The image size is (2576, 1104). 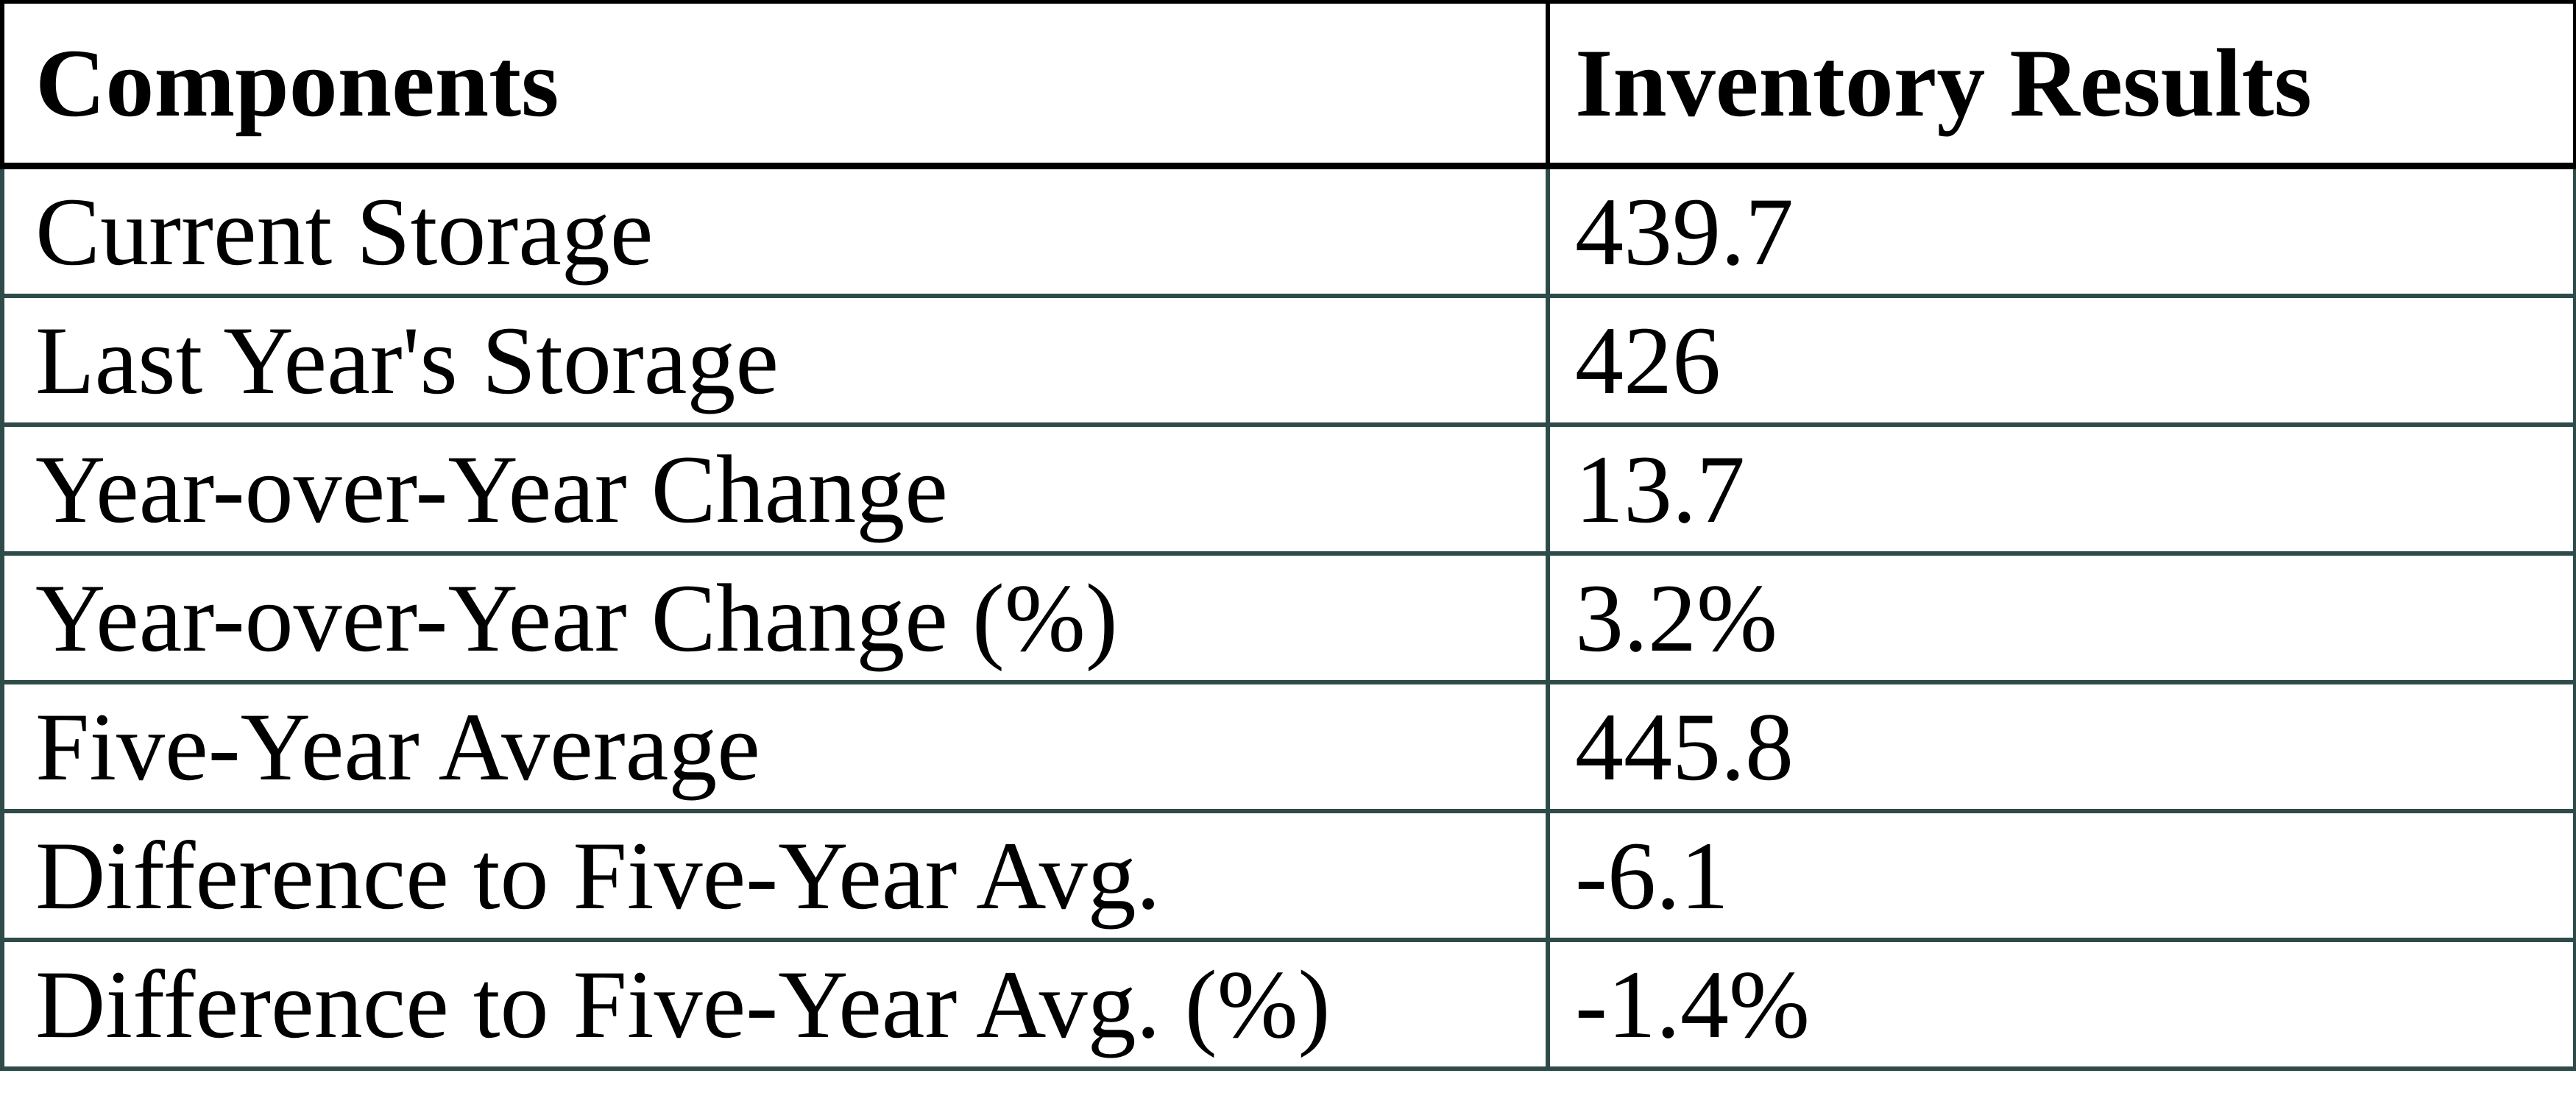 I want to click on table-row: Difference to Five-Year Avg. (%) -1.4%, so click(x=1288, y=1004).